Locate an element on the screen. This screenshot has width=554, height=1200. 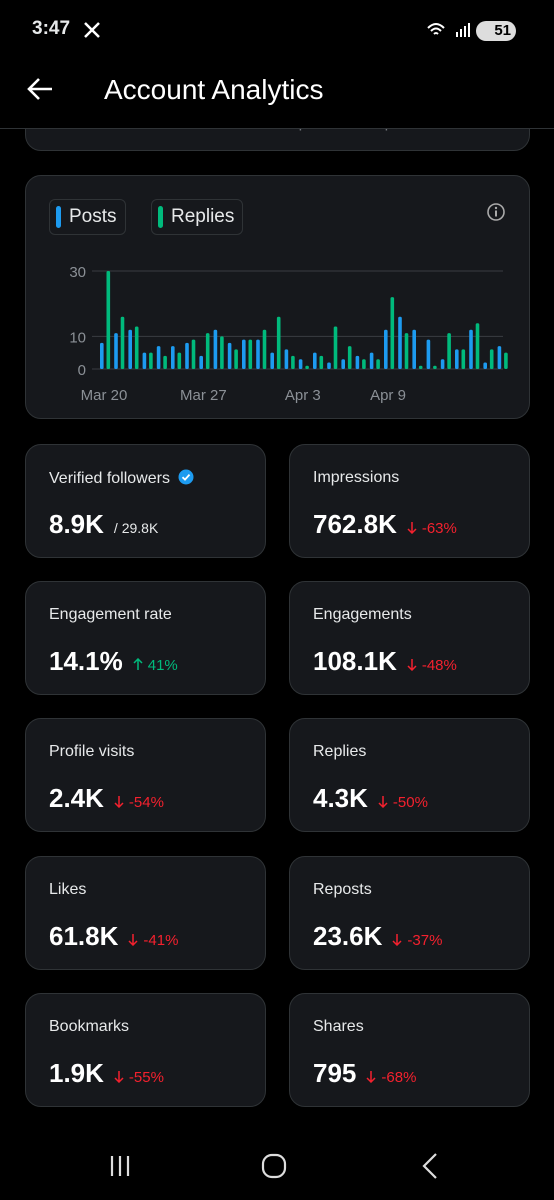
y-tick-label: 10 is located at coordinates (77, 337).